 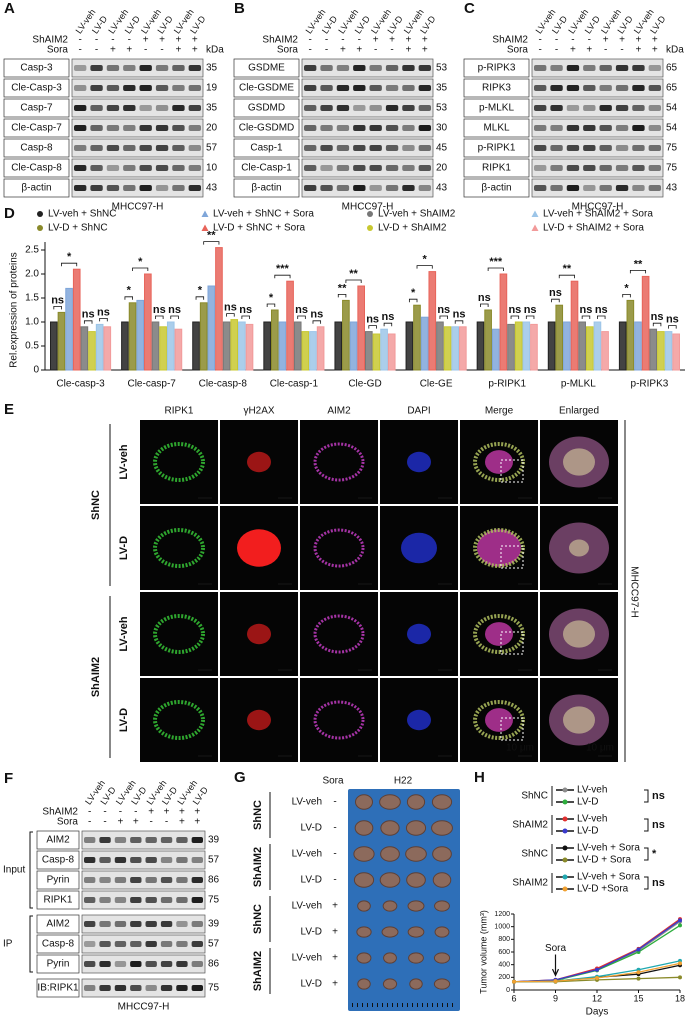 What do you see at coordinates (339, 462) in the screenshot?
I see `micrograph` at bounding box center [339, 462].